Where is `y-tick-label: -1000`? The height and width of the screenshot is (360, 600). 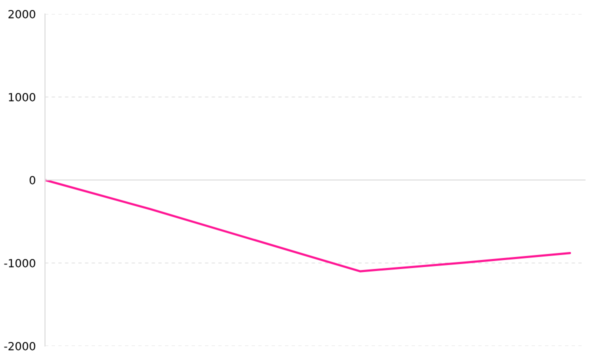
y-tick-label: -1000 is located at coordinates (20, 263).